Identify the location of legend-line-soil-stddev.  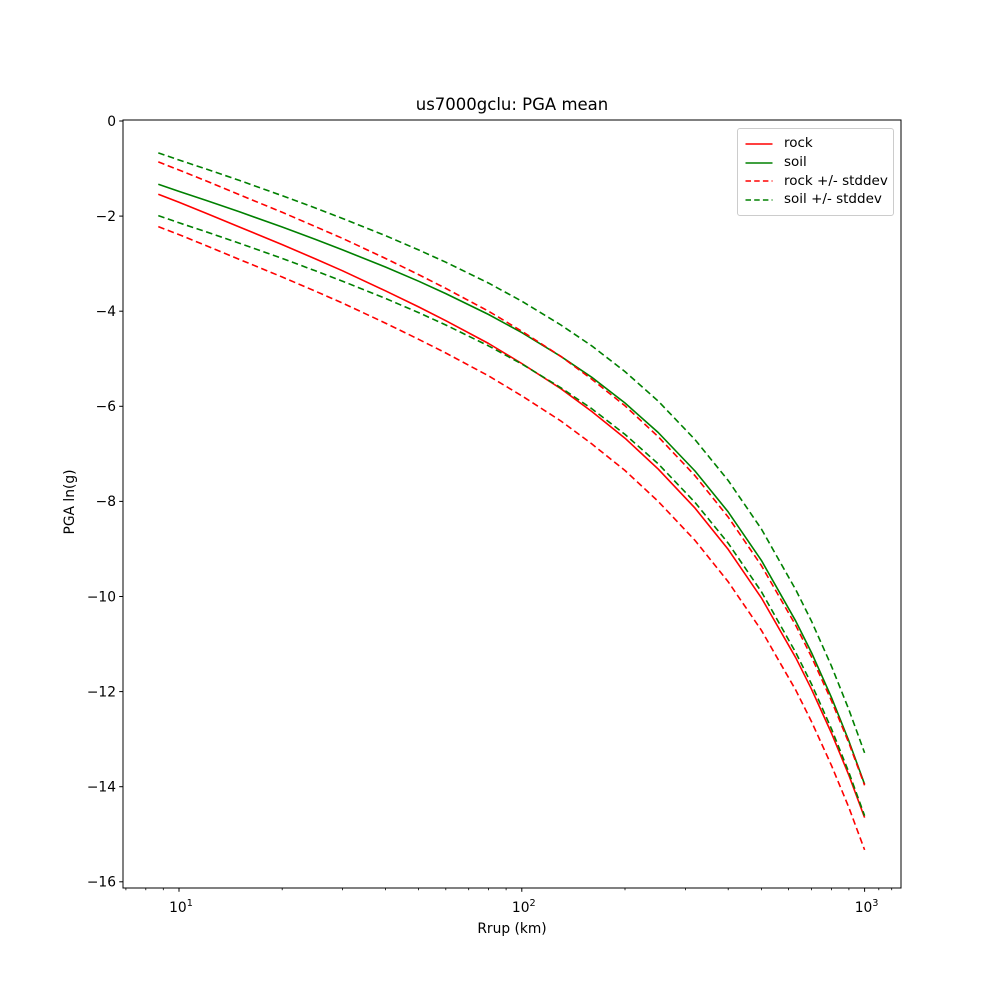
(759, 200).